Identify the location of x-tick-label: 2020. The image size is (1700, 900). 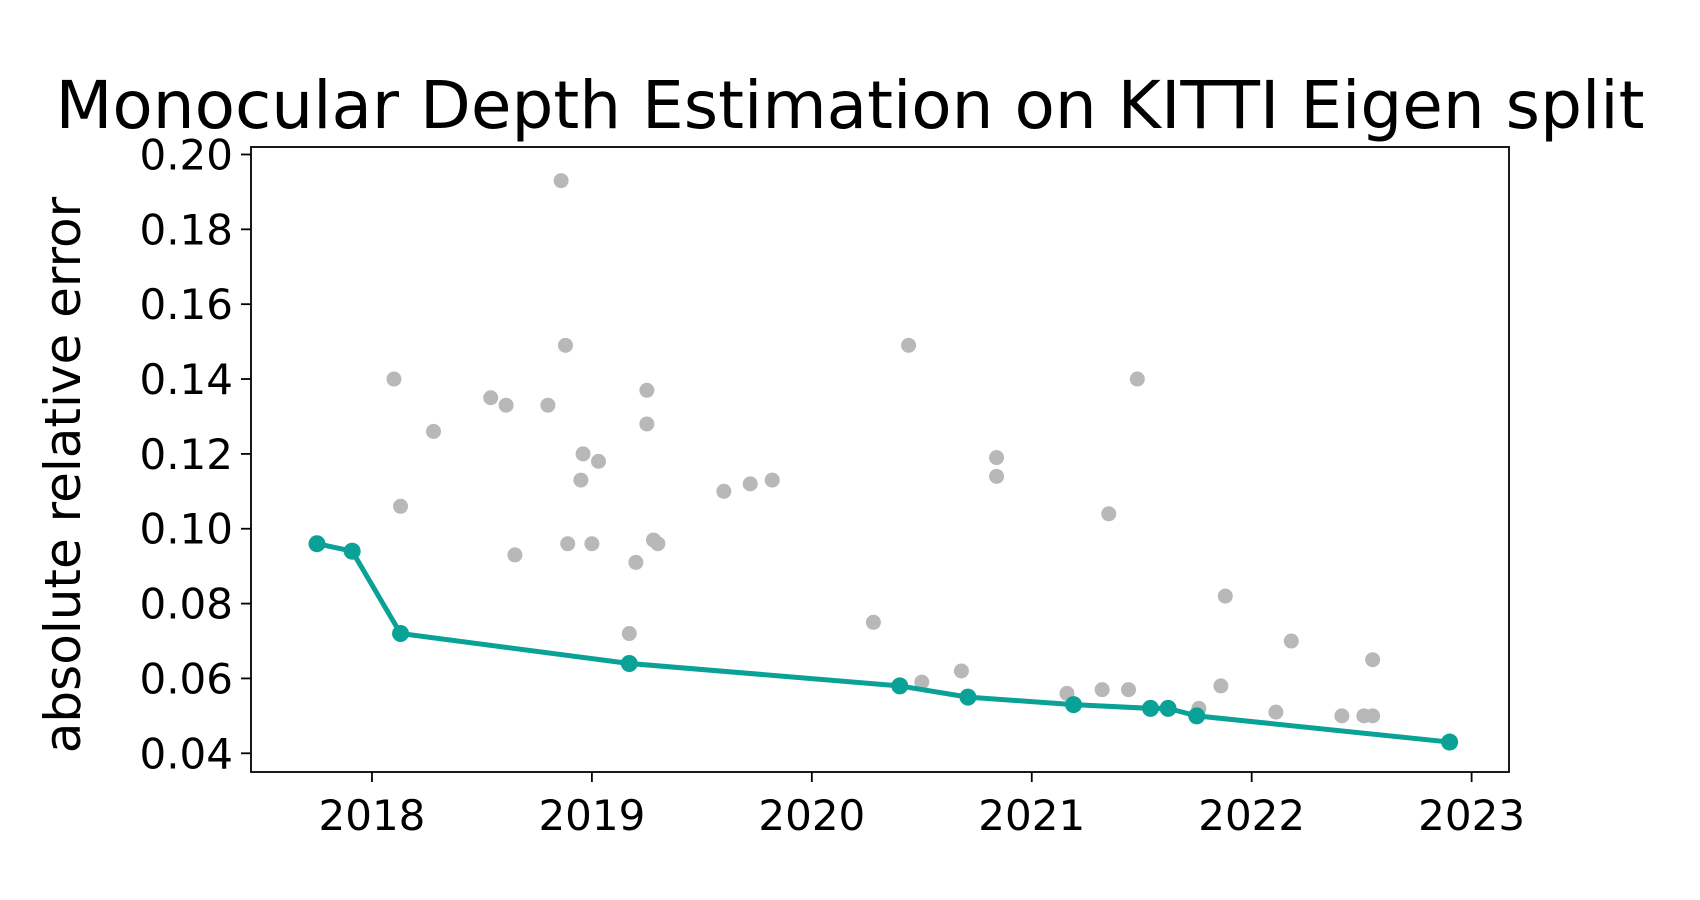
(811, 815).